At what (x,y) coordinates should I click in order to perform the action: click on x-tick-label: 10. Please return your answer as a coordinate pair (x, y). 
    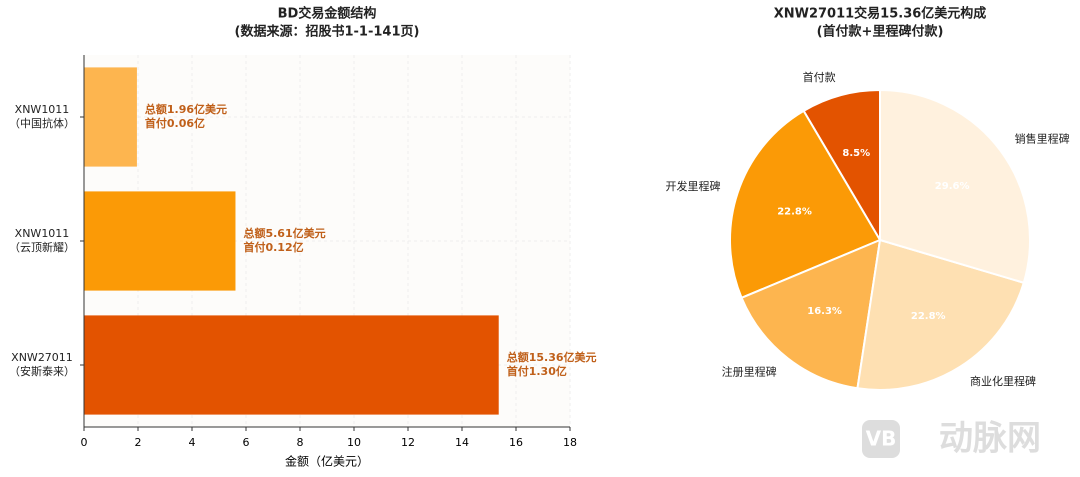
    Looking at the image, I should click on (354, 442).